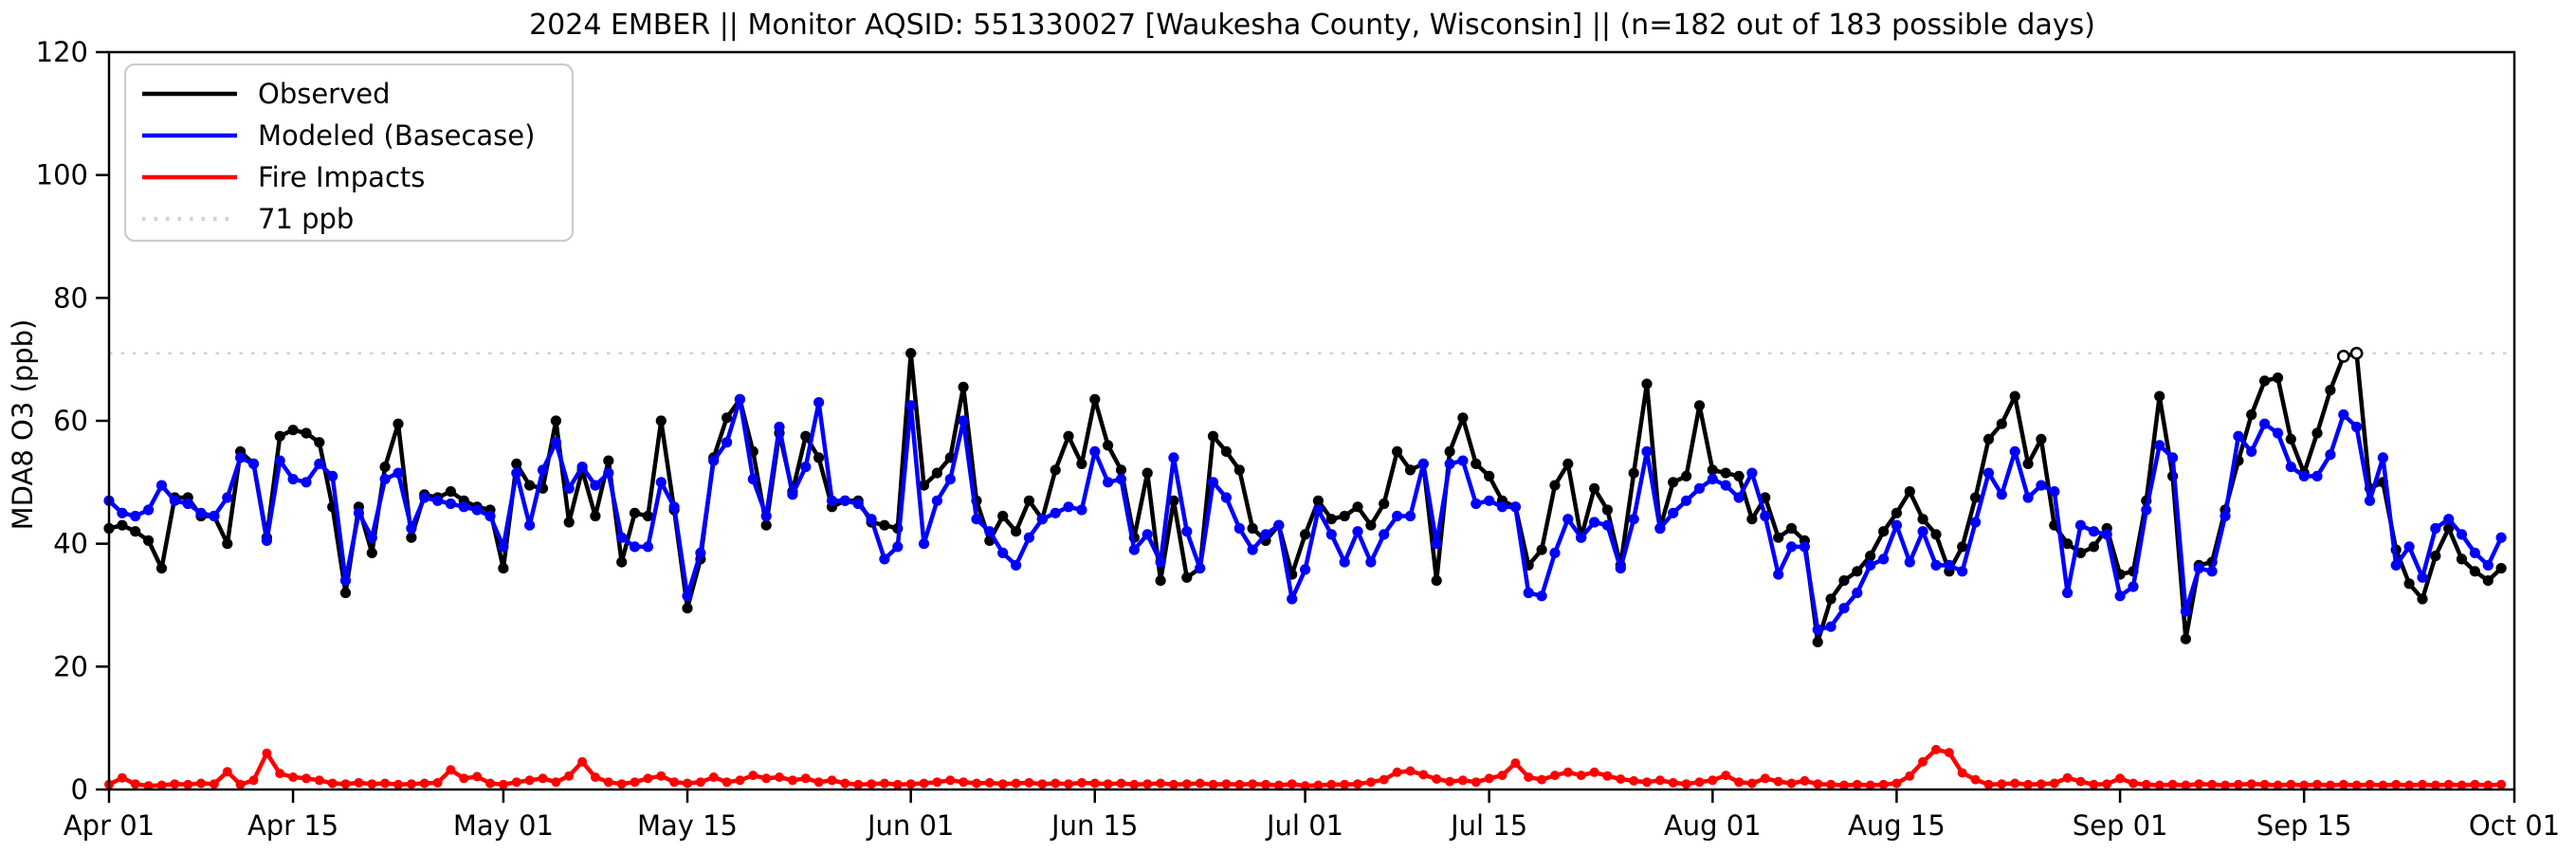 This screenshot has height=853, width=2576. I want to click on legend-label: Fire Impacts, so click(341, 177).